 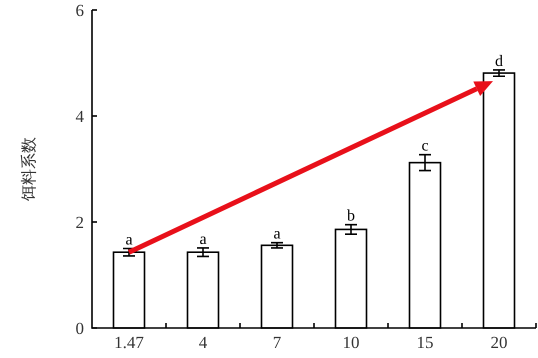 What do you see at coordinates (499, 61) in the screenshot?
I see `annotation: d` at bounding box center [499, 61].